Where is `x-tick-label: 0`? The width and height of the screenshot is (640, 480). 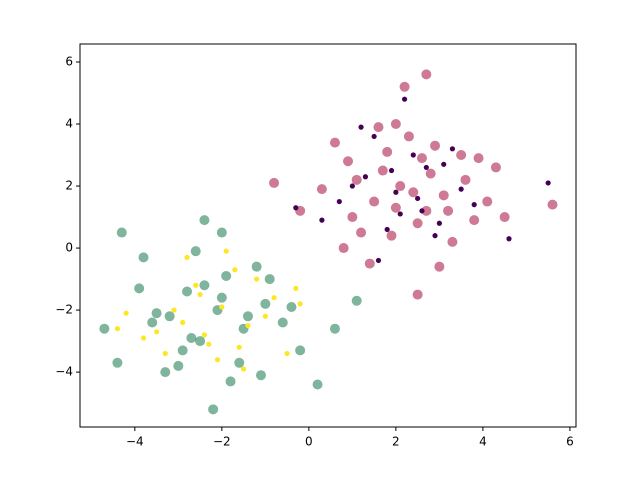 x-tick-label: 0 is located at coordinates (309, 442).